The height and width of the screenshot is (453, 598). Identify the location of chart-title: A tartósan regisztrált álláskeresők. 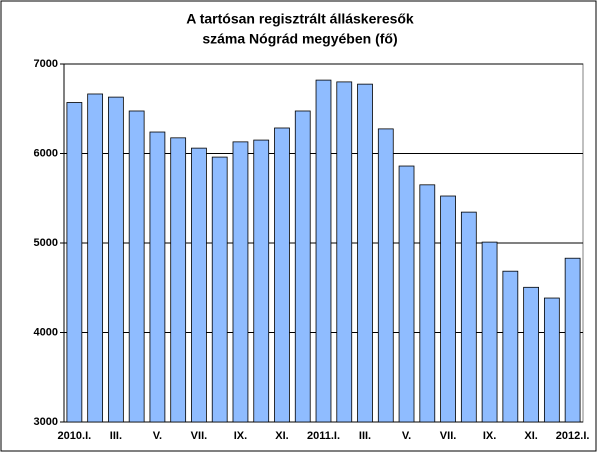
(300, 19).